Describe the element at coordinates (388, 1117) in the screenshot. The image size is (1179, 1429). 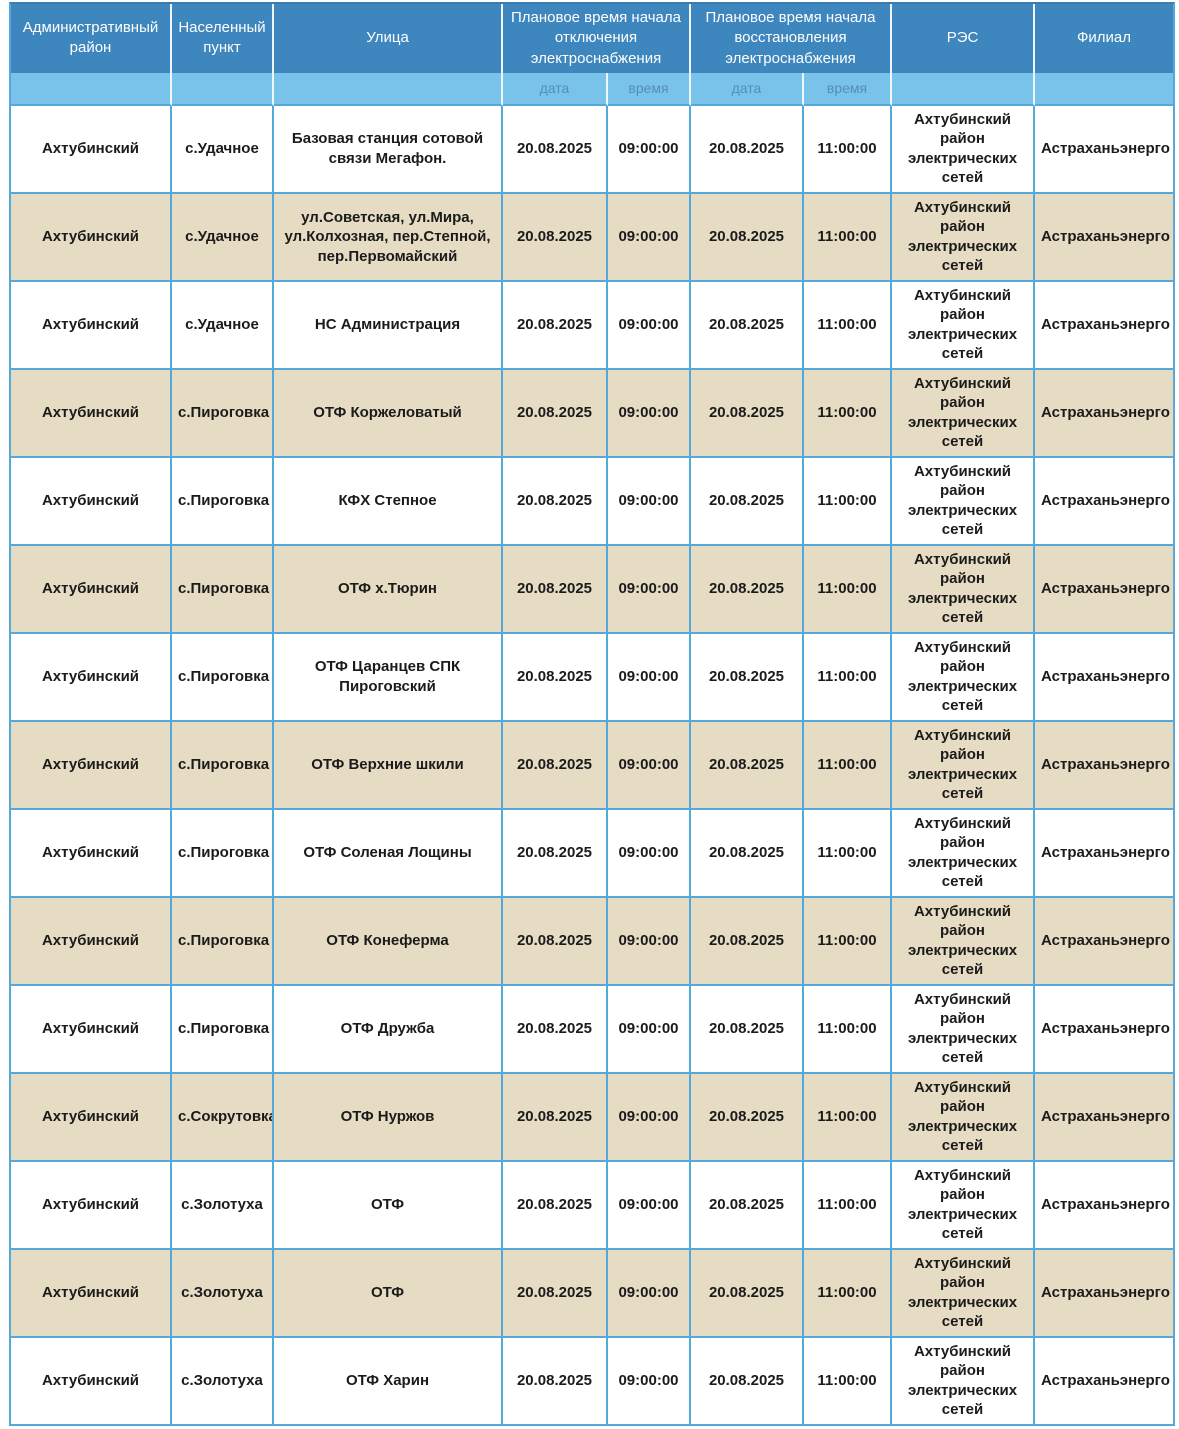
I see `cell-street: ОТФ Нуржов` at that location.